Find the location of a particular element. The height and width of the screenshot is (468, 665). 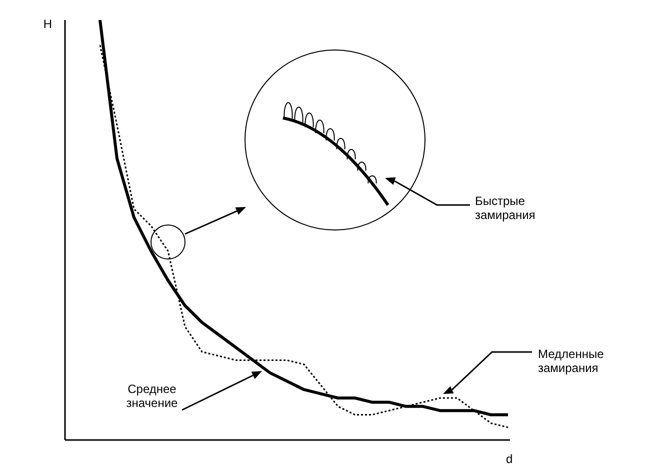

annotation: Быстрые замирания is located at coordinates (505, 208).